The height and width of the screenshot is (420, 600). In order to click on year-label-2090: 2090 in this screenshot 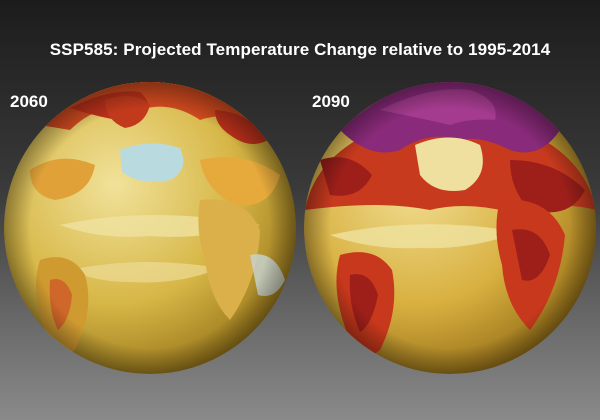, I will do `click(331, 101)`.